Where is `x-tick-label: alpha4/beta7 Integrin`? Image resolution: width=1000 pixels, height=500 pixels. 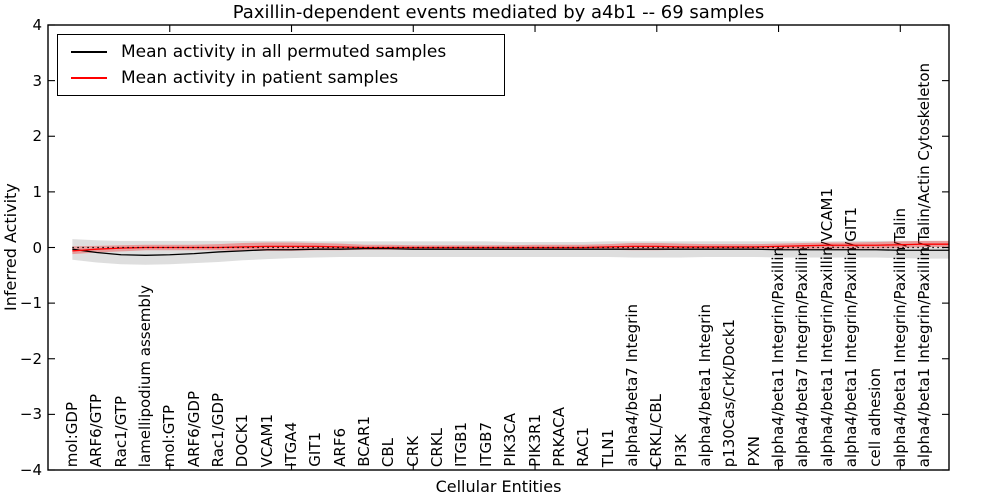
x-tick-label: alpha4/beta7 Integrin is located at coordinates (631, 385).